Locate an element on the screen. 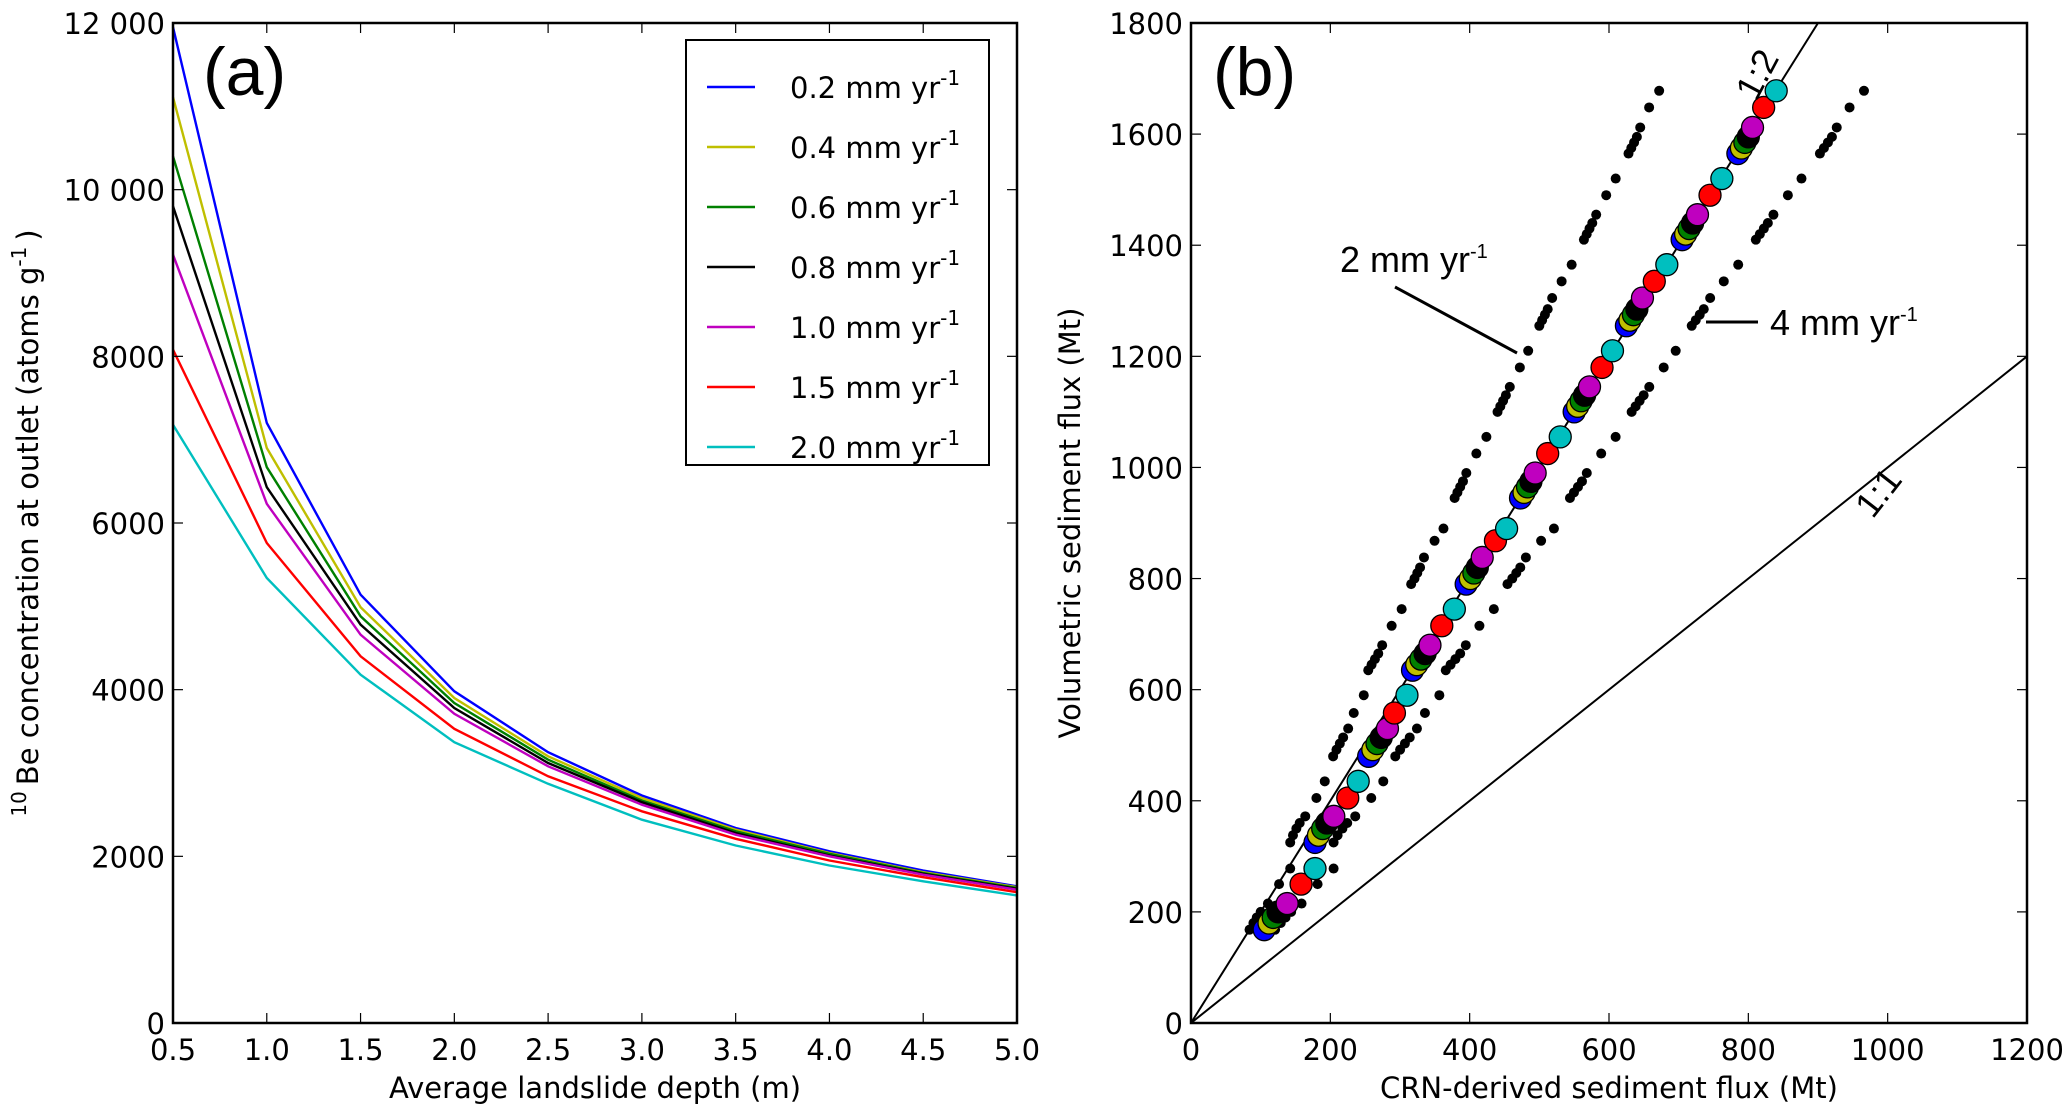 This screenshot has height=1110, width=2067. a-legend-frame is located at coordinates (837, 252).